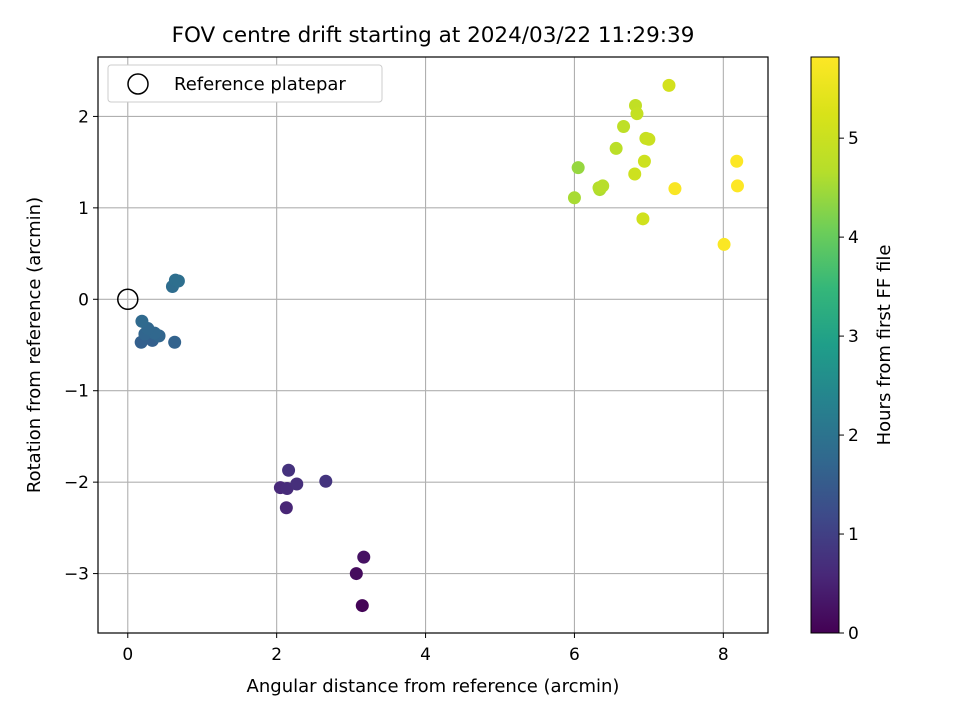 The width and height of the screenshot is (960, 724). I want to click on reference-marker-layer, so click(128, 299).